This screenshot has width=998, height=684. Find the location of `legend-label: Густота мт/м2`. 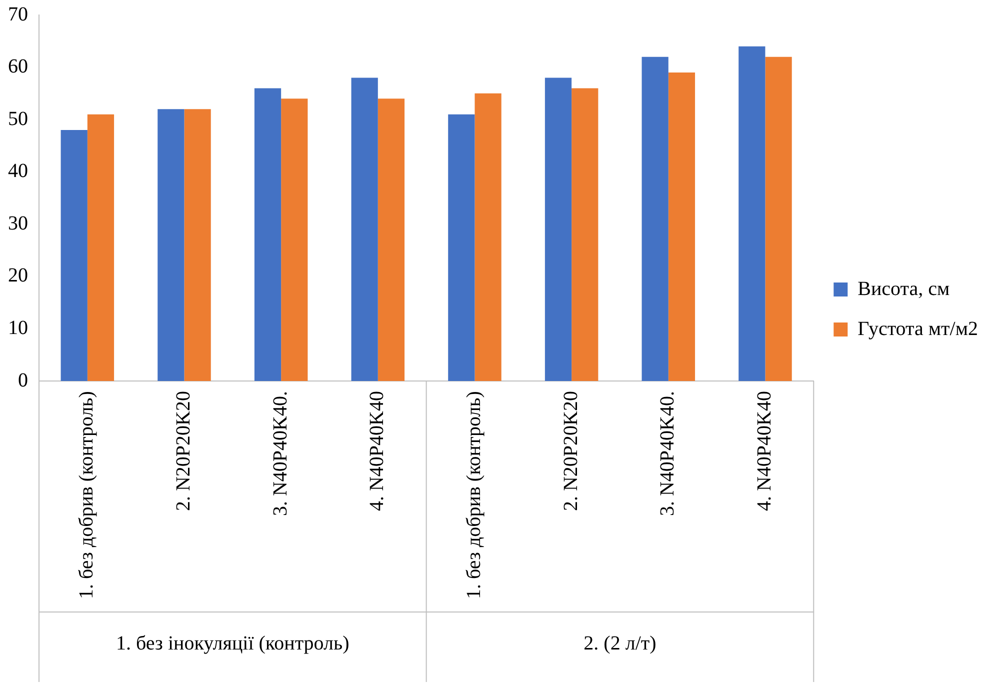

legend-label: Густота мт/м2 is located at coordinates (918, 329).